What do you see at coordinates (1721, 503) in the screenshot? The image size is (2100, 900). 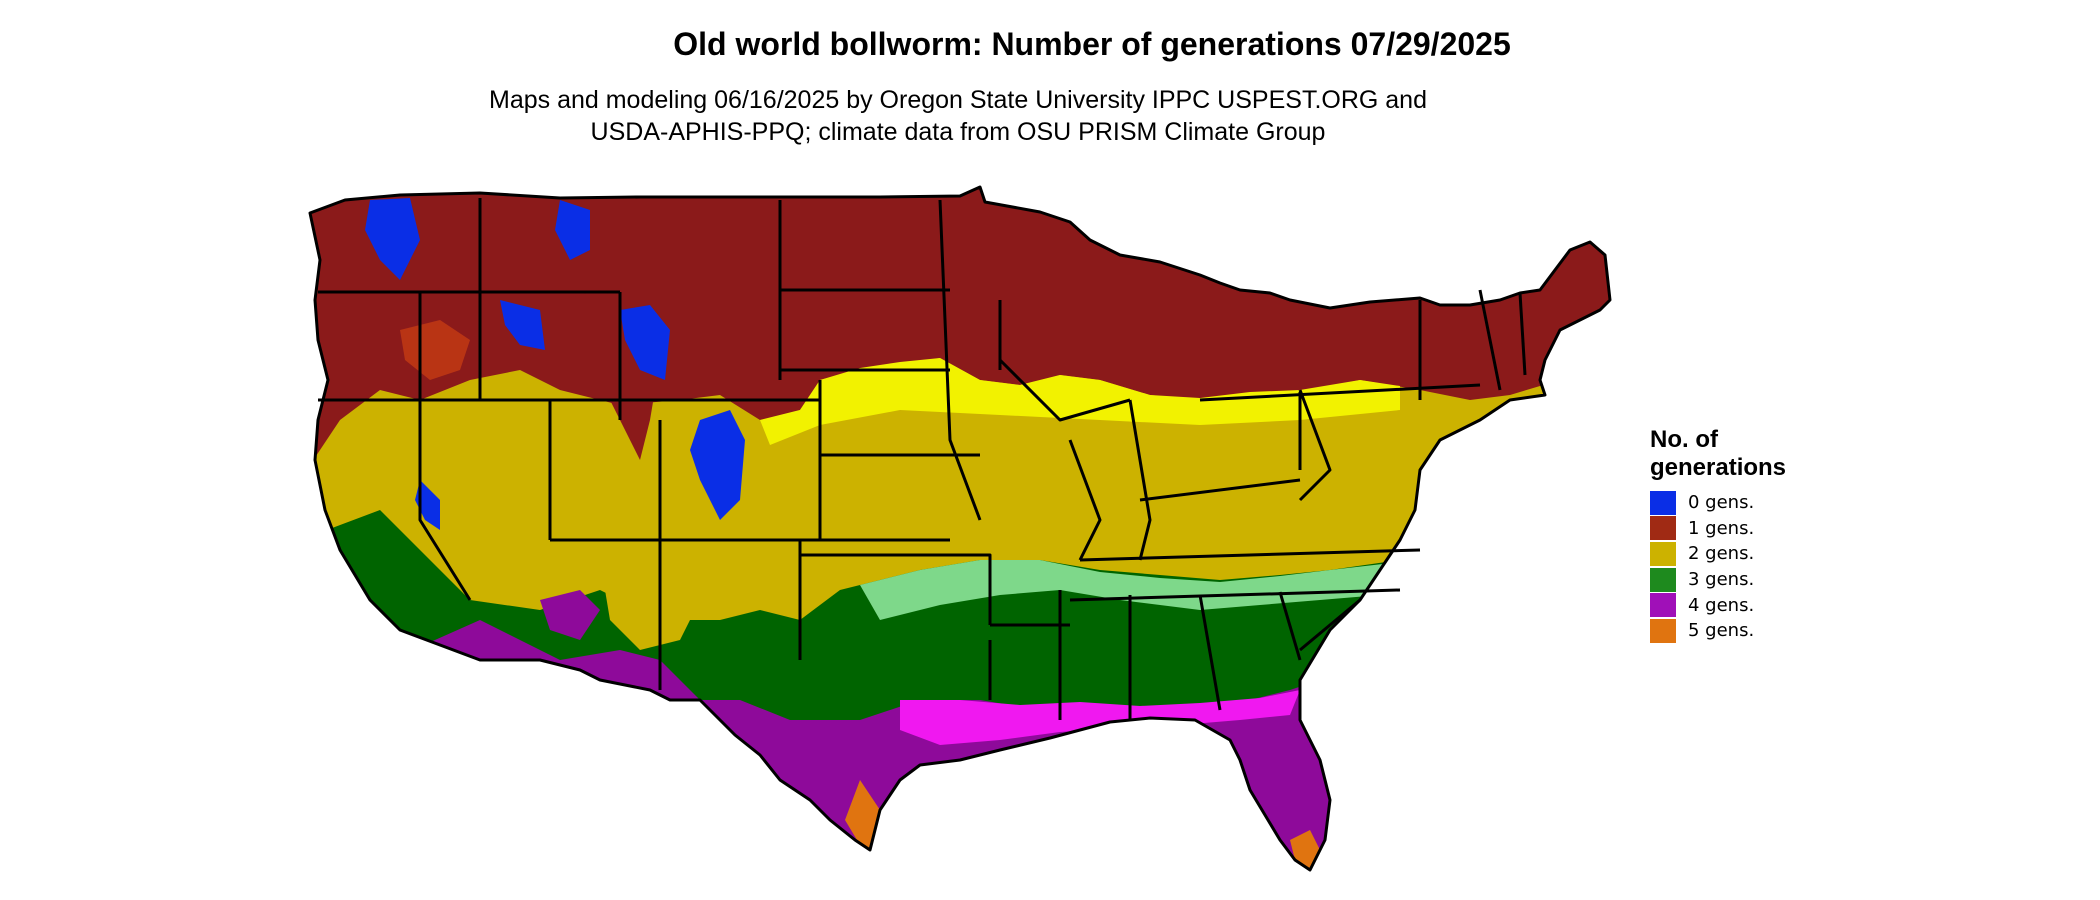 I see `legend-label: 0 gens.` at bounding box center [1721, 503].